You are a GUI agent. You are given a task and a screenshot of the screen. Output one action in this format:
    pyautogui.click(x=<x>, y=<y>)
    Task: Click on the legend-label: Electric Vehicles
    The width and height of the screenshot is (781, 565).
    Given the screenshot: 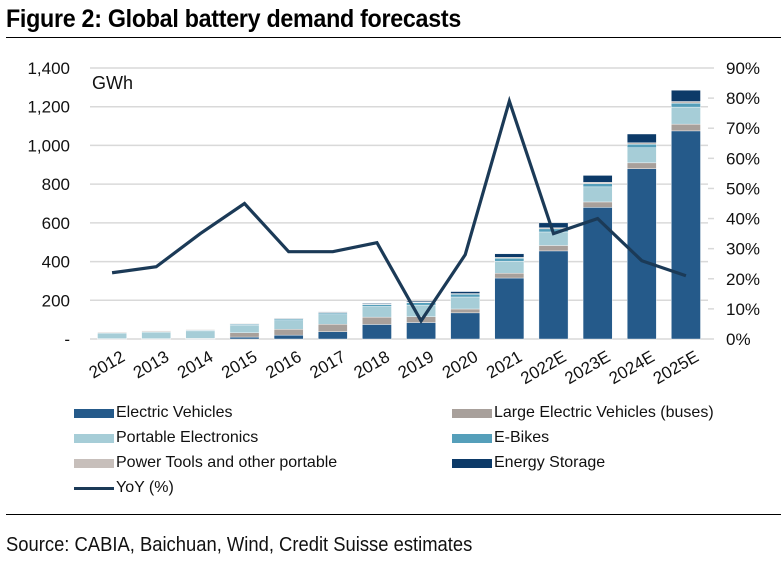 What is the action you would take?
    pyautogui.click(x=174, y=412)
    